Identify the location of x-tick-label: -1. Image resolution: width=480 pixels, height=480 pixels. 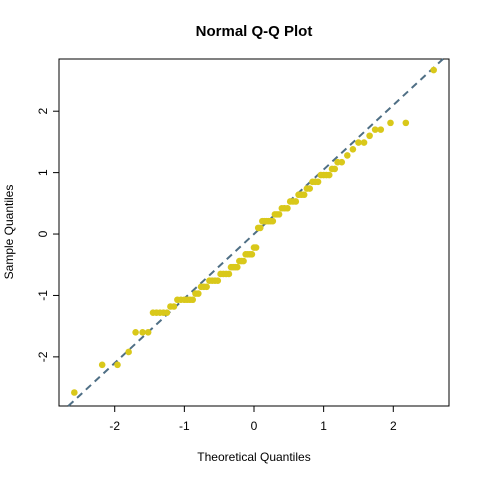
(184, 426).